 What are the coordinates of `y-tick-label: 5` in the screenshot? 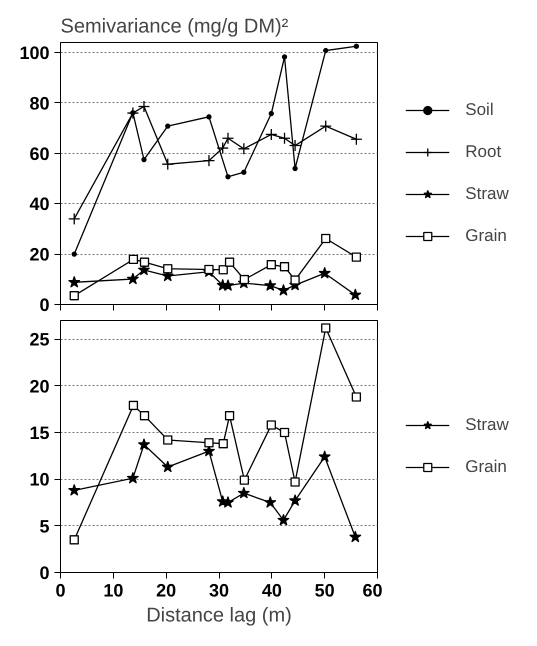 It's located at (44, 526).